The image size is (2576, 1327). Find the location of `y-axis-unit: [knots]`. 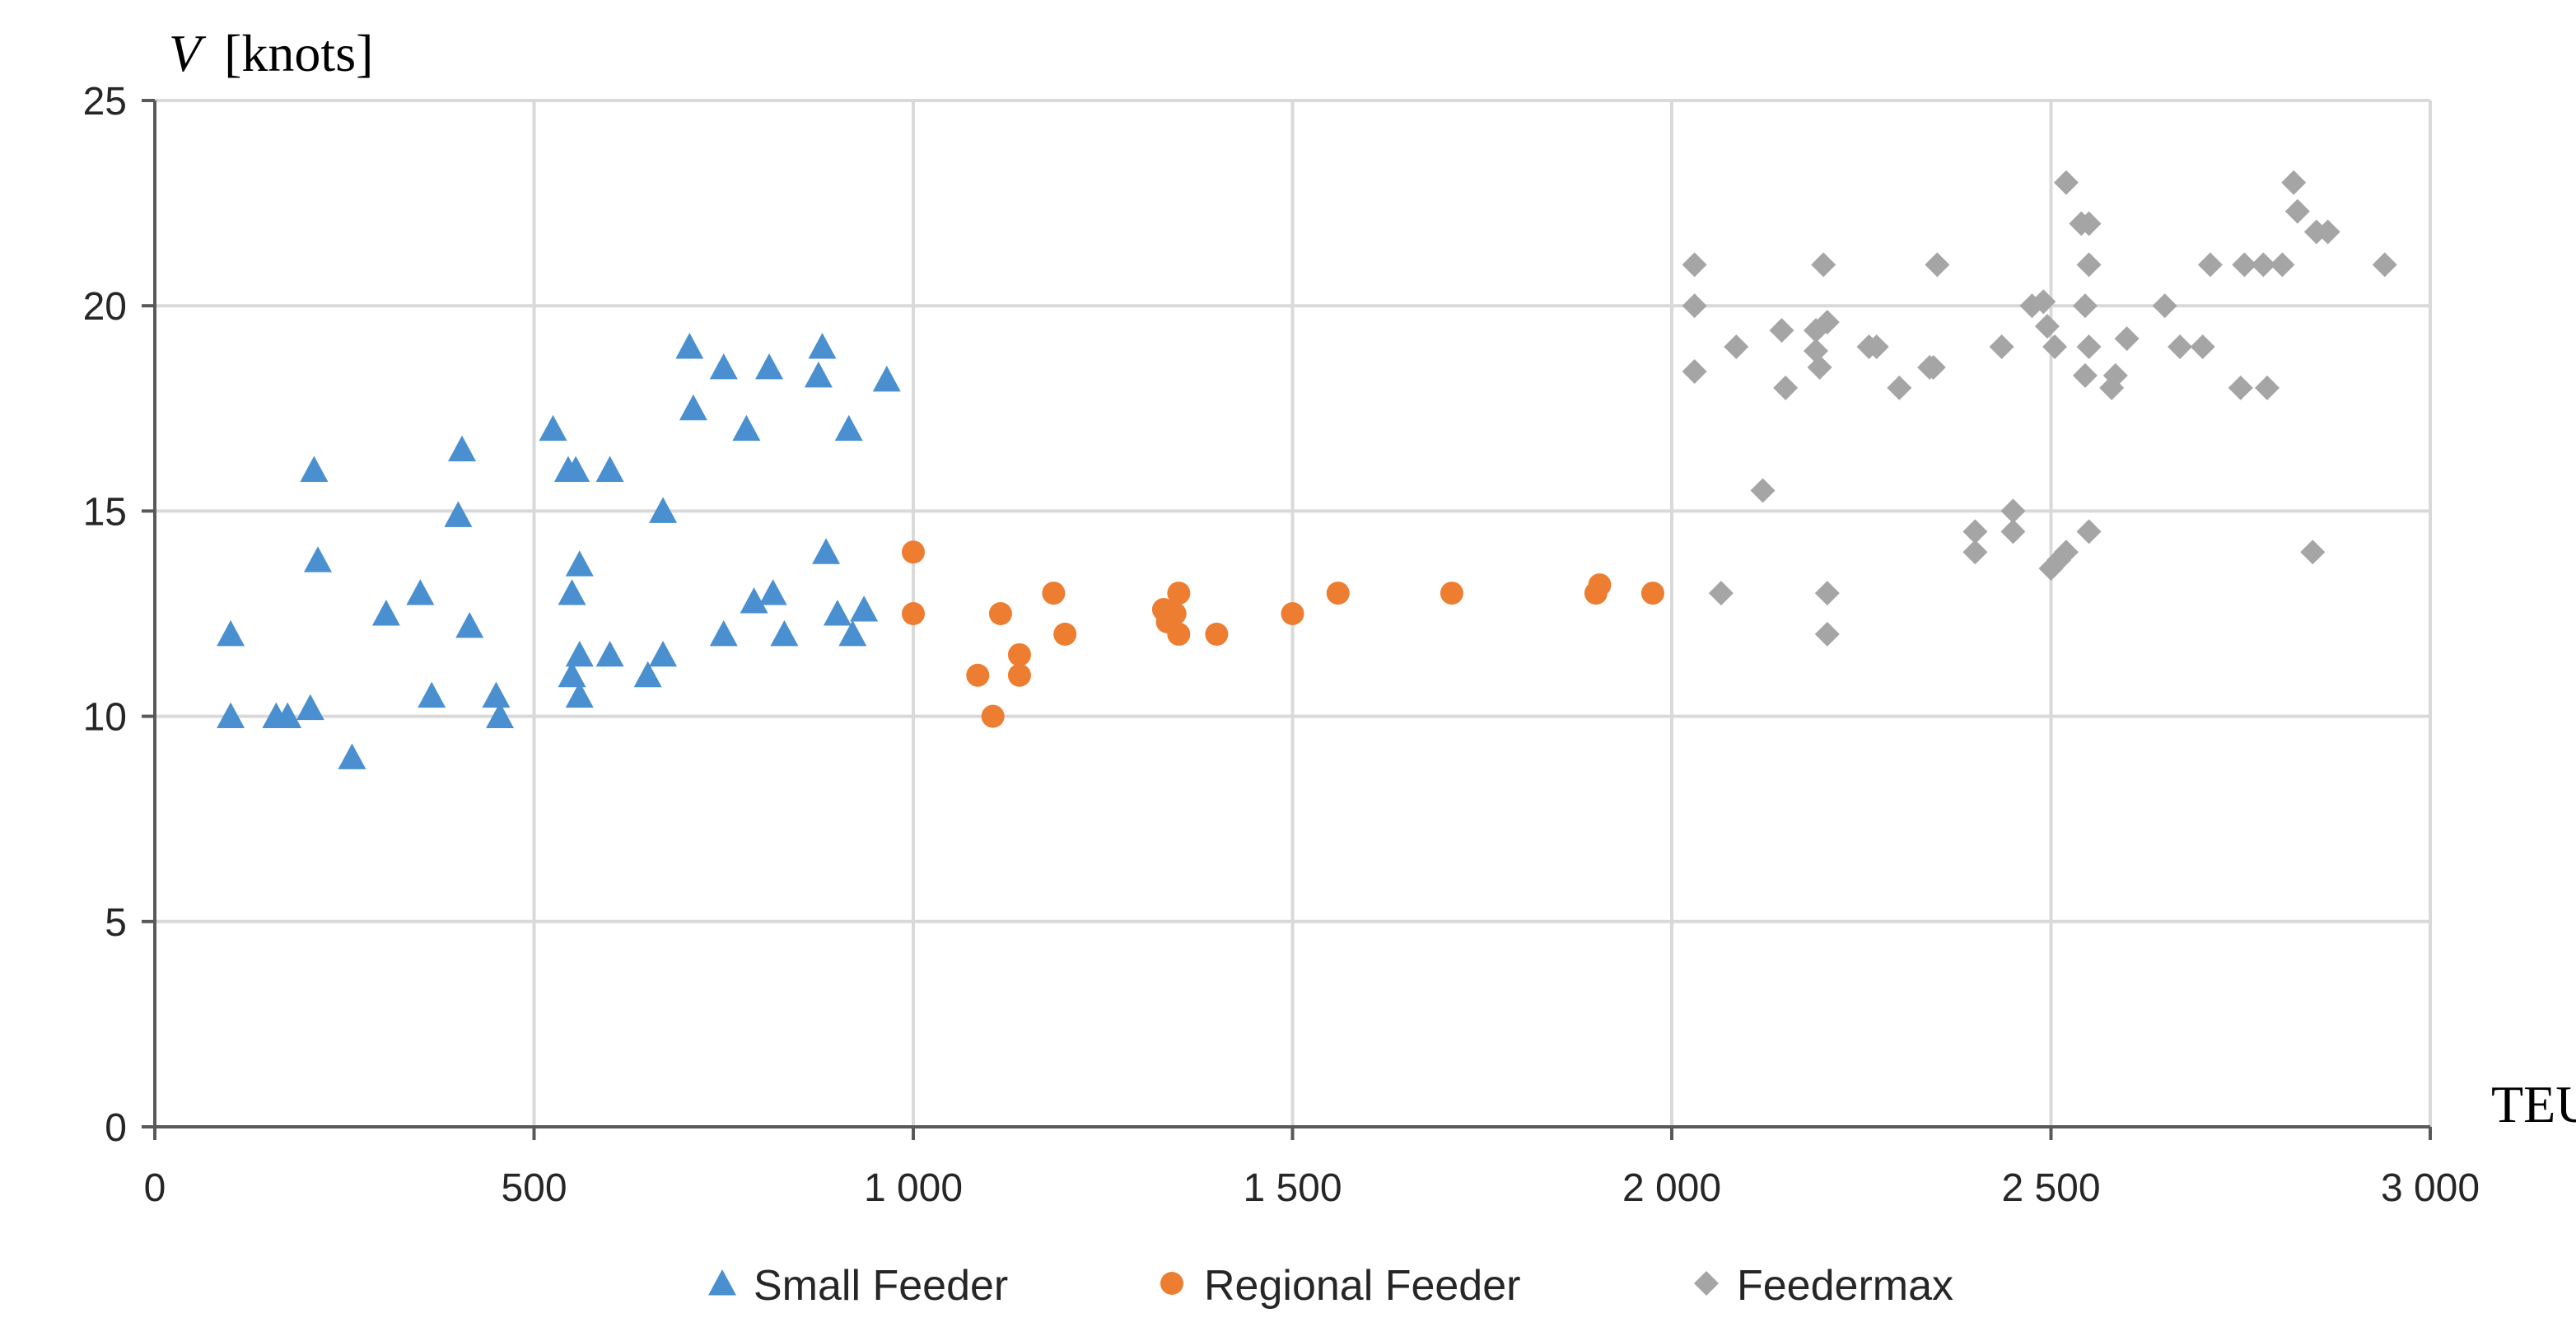

y-axis-unit: [knots] is located at coordinates (298, 53).